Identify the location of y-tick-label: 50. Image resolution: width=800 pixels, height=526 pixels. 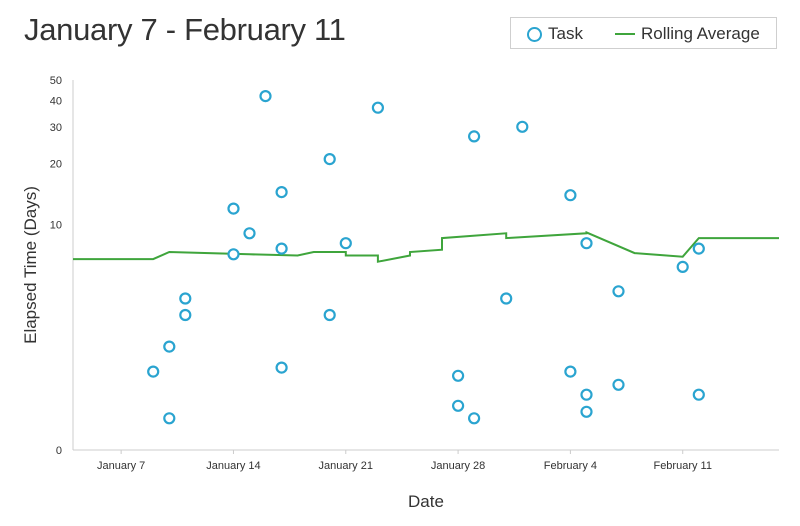
(56, 81).